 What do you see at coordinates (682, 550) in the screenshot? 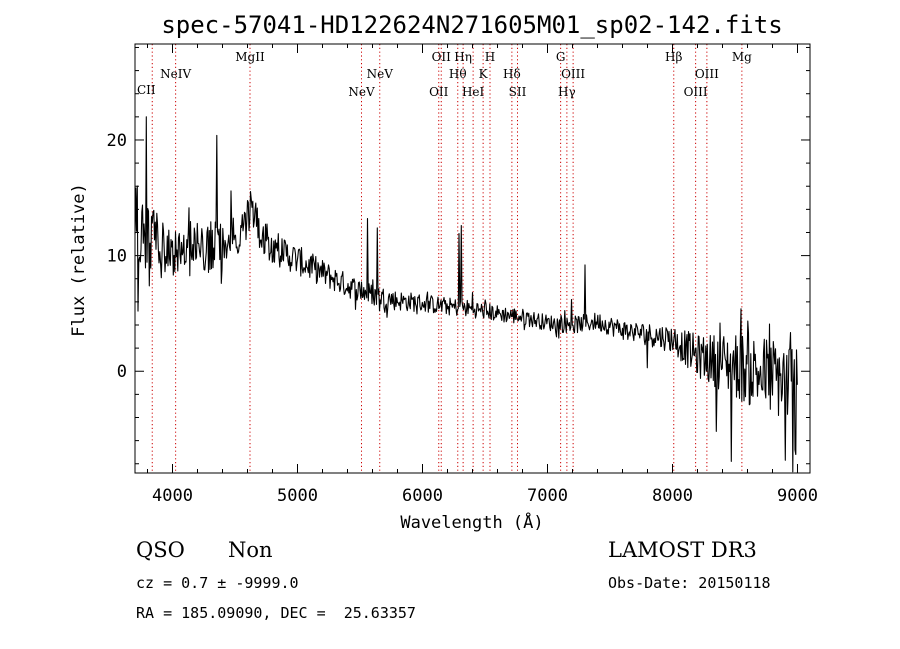
I see `survey-name: LAMOST DR3` at bounding box center [682, 550].